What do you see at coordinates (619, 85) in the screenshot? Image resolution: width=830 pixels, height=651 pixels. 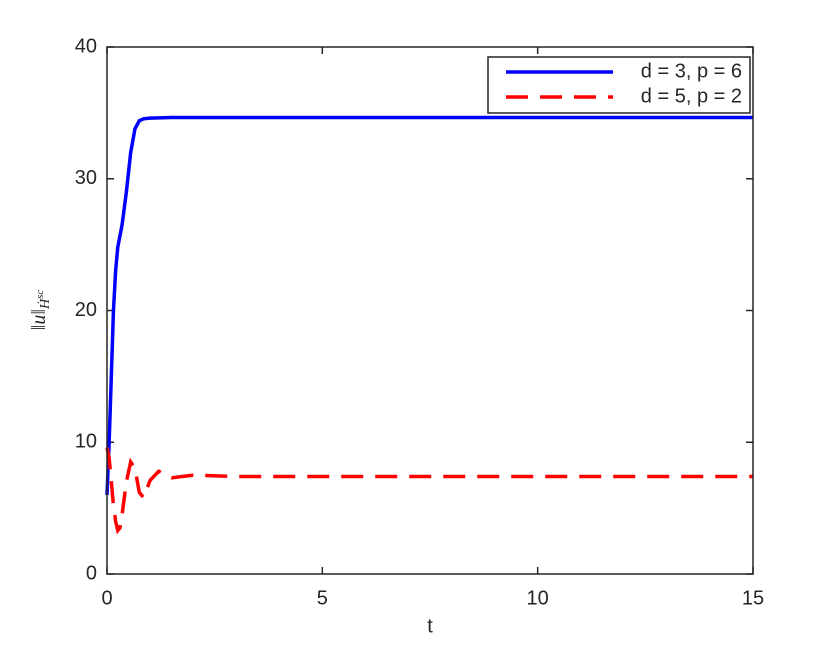 I see `legend-box` at bounding box center [619, 85].